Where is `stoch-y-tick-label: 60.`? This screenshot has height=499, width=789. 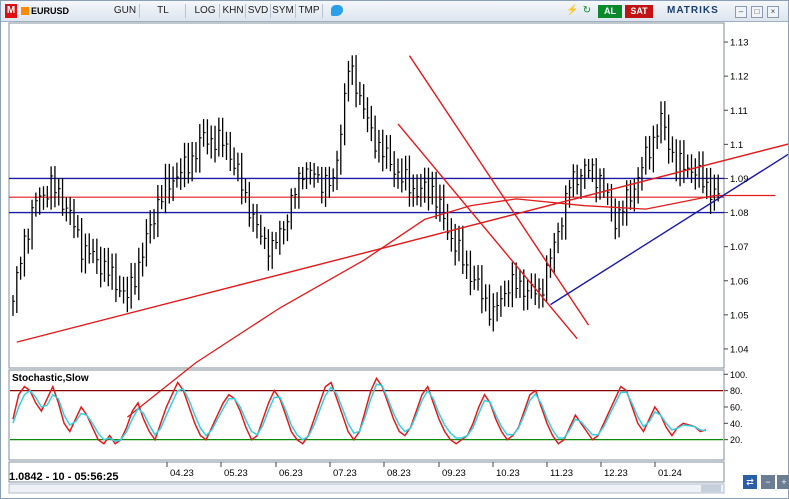
stoch-y-tick-label: 60. is located at coordinates (736, 407).